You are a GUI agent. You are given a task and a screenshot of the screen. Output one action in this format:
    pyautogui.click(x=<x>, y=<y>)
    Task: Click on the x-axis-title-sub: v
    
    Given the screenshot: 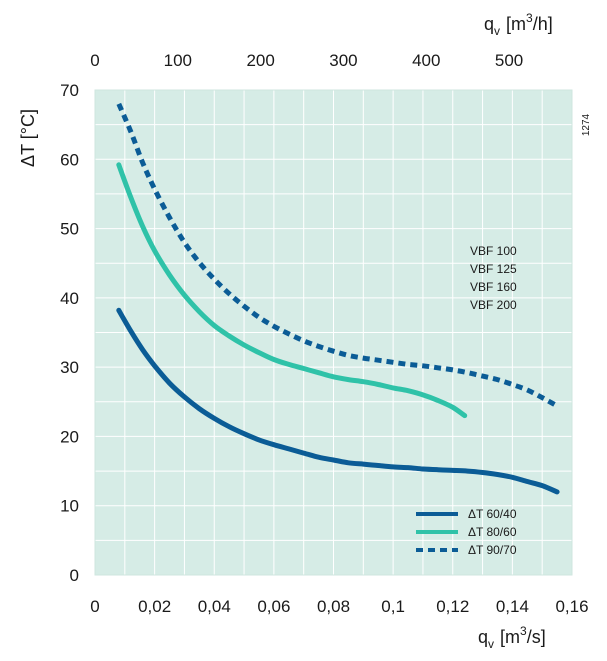 What is the action you would take?
    pyautogui.click(x=491, y=644)
    